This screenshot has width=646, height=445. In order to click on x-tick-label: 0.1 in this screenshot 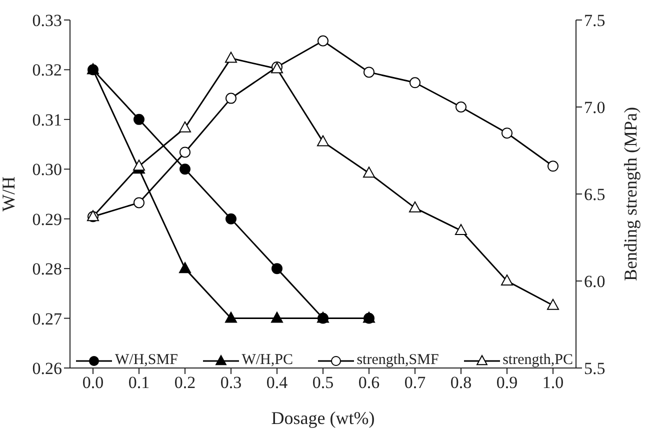, I will do `click(139, 382)`.